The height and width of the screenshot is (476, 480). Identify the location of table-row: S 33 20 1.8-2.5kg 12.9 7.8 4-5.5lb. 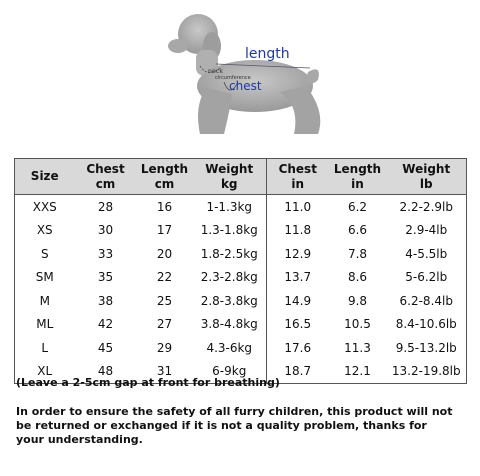
(240, 254).